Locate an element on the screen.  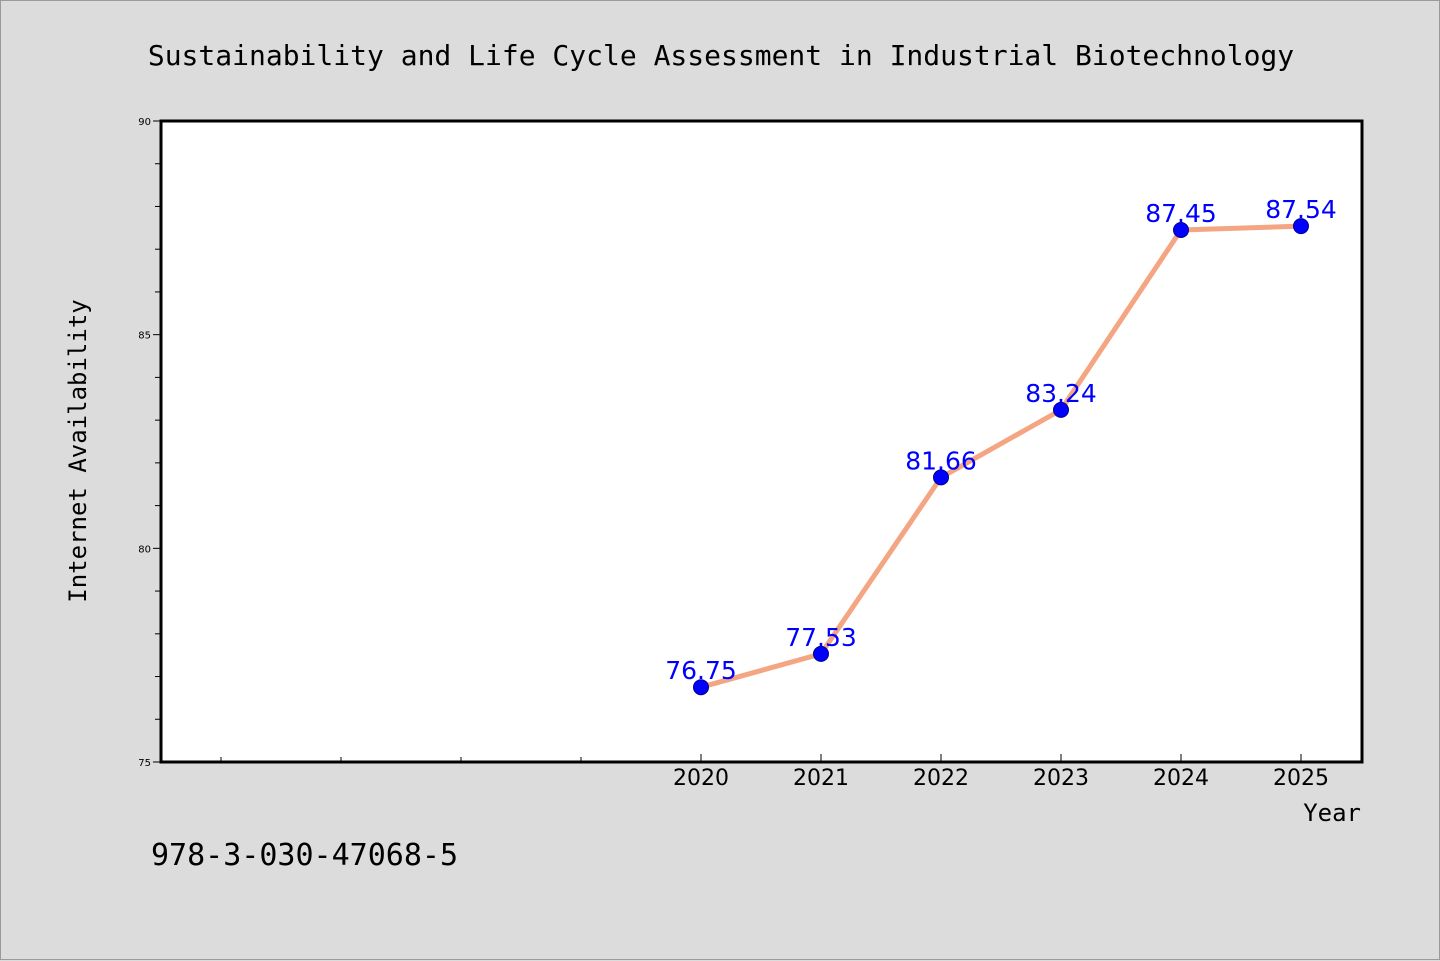
data-label: 76.75 is located at coordinates (701, 670).